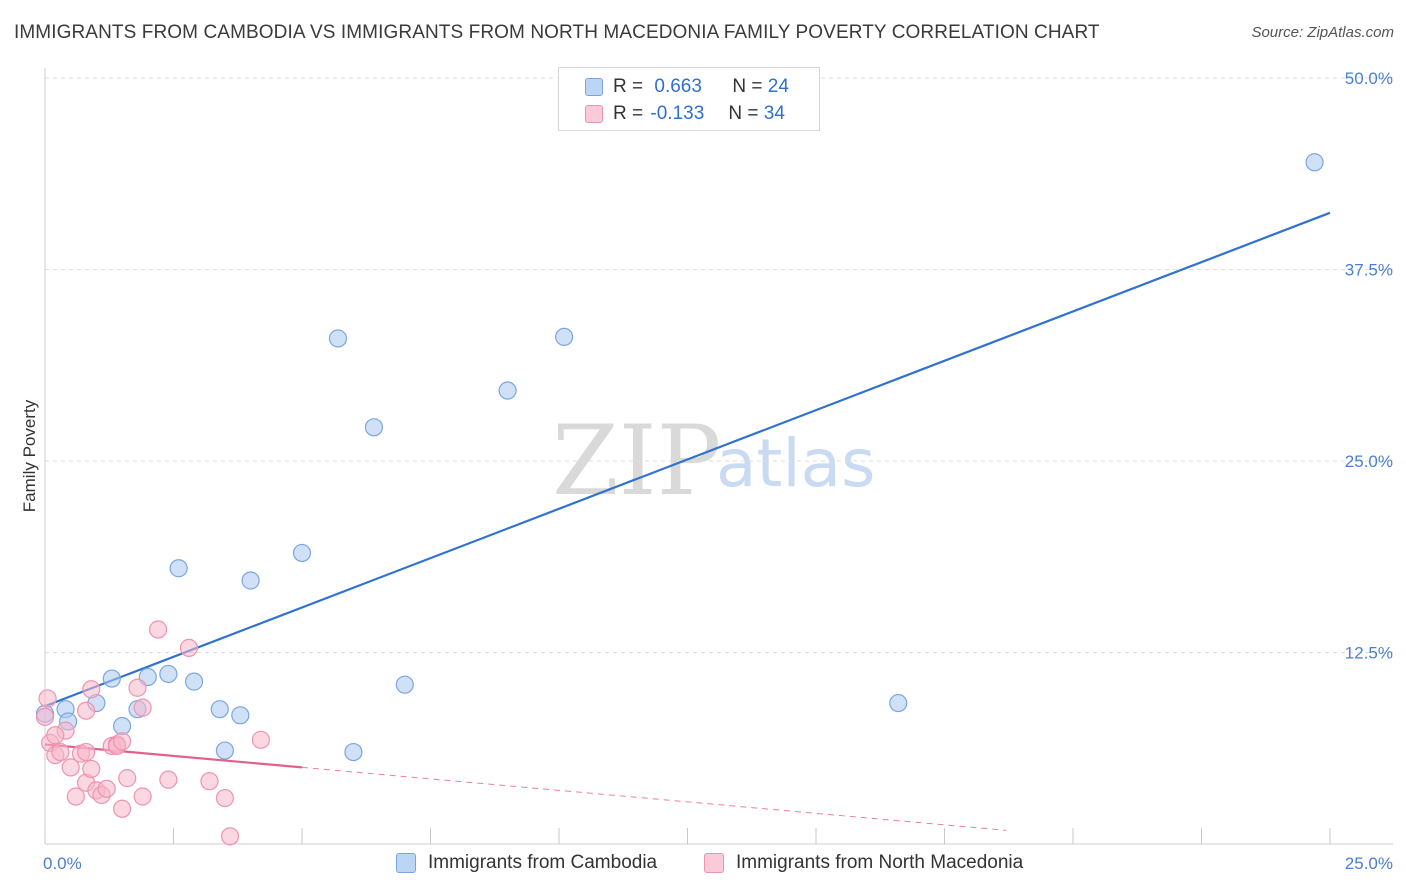 Image resolution: width=1406 pixels, height=892 pixels. Describe the element at coordinates (1322, 32) in the screenshot. I see `source-credit: Source: ZipAtlas.com` at that location.